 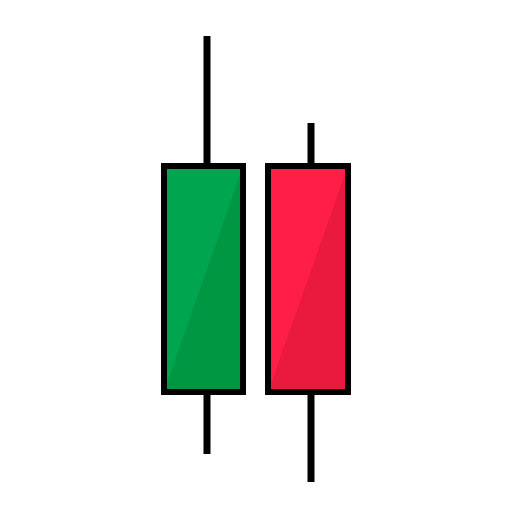 I want to click on bearish-candle-shade, so click(x=308, y=279).